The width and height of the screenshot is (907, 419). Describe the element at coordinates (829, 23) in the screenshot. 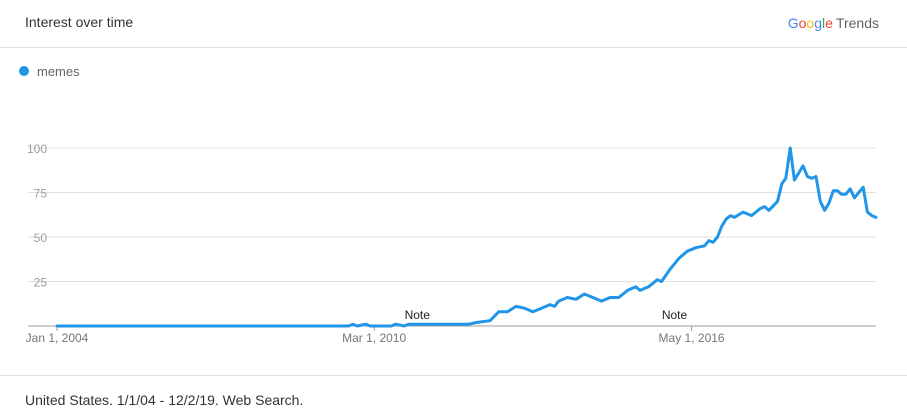

I see `brand-letter: e` at that location.